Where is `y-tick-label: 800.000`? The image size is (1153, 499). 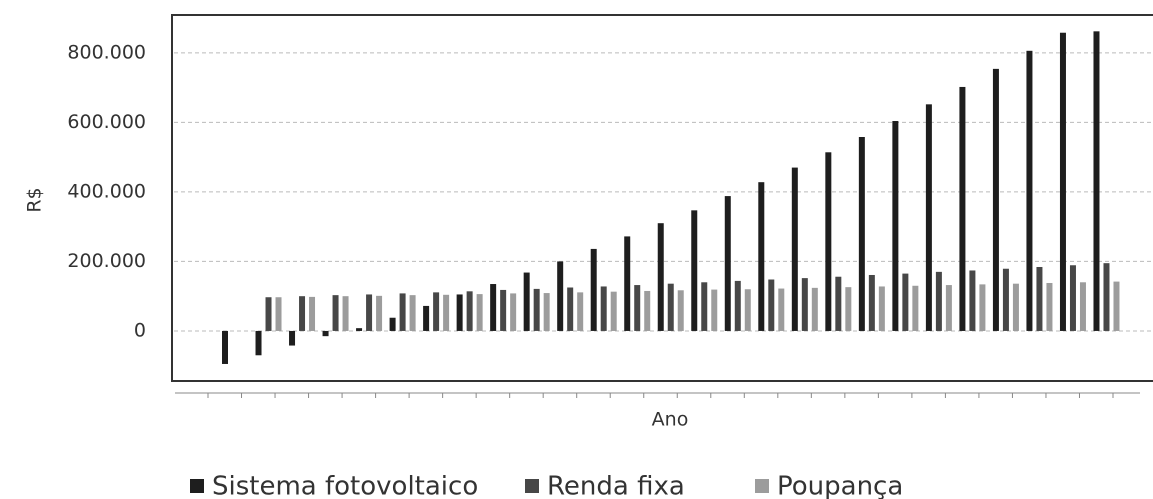 y-tick-label: 800.000 is located at coordinates (106, 52).